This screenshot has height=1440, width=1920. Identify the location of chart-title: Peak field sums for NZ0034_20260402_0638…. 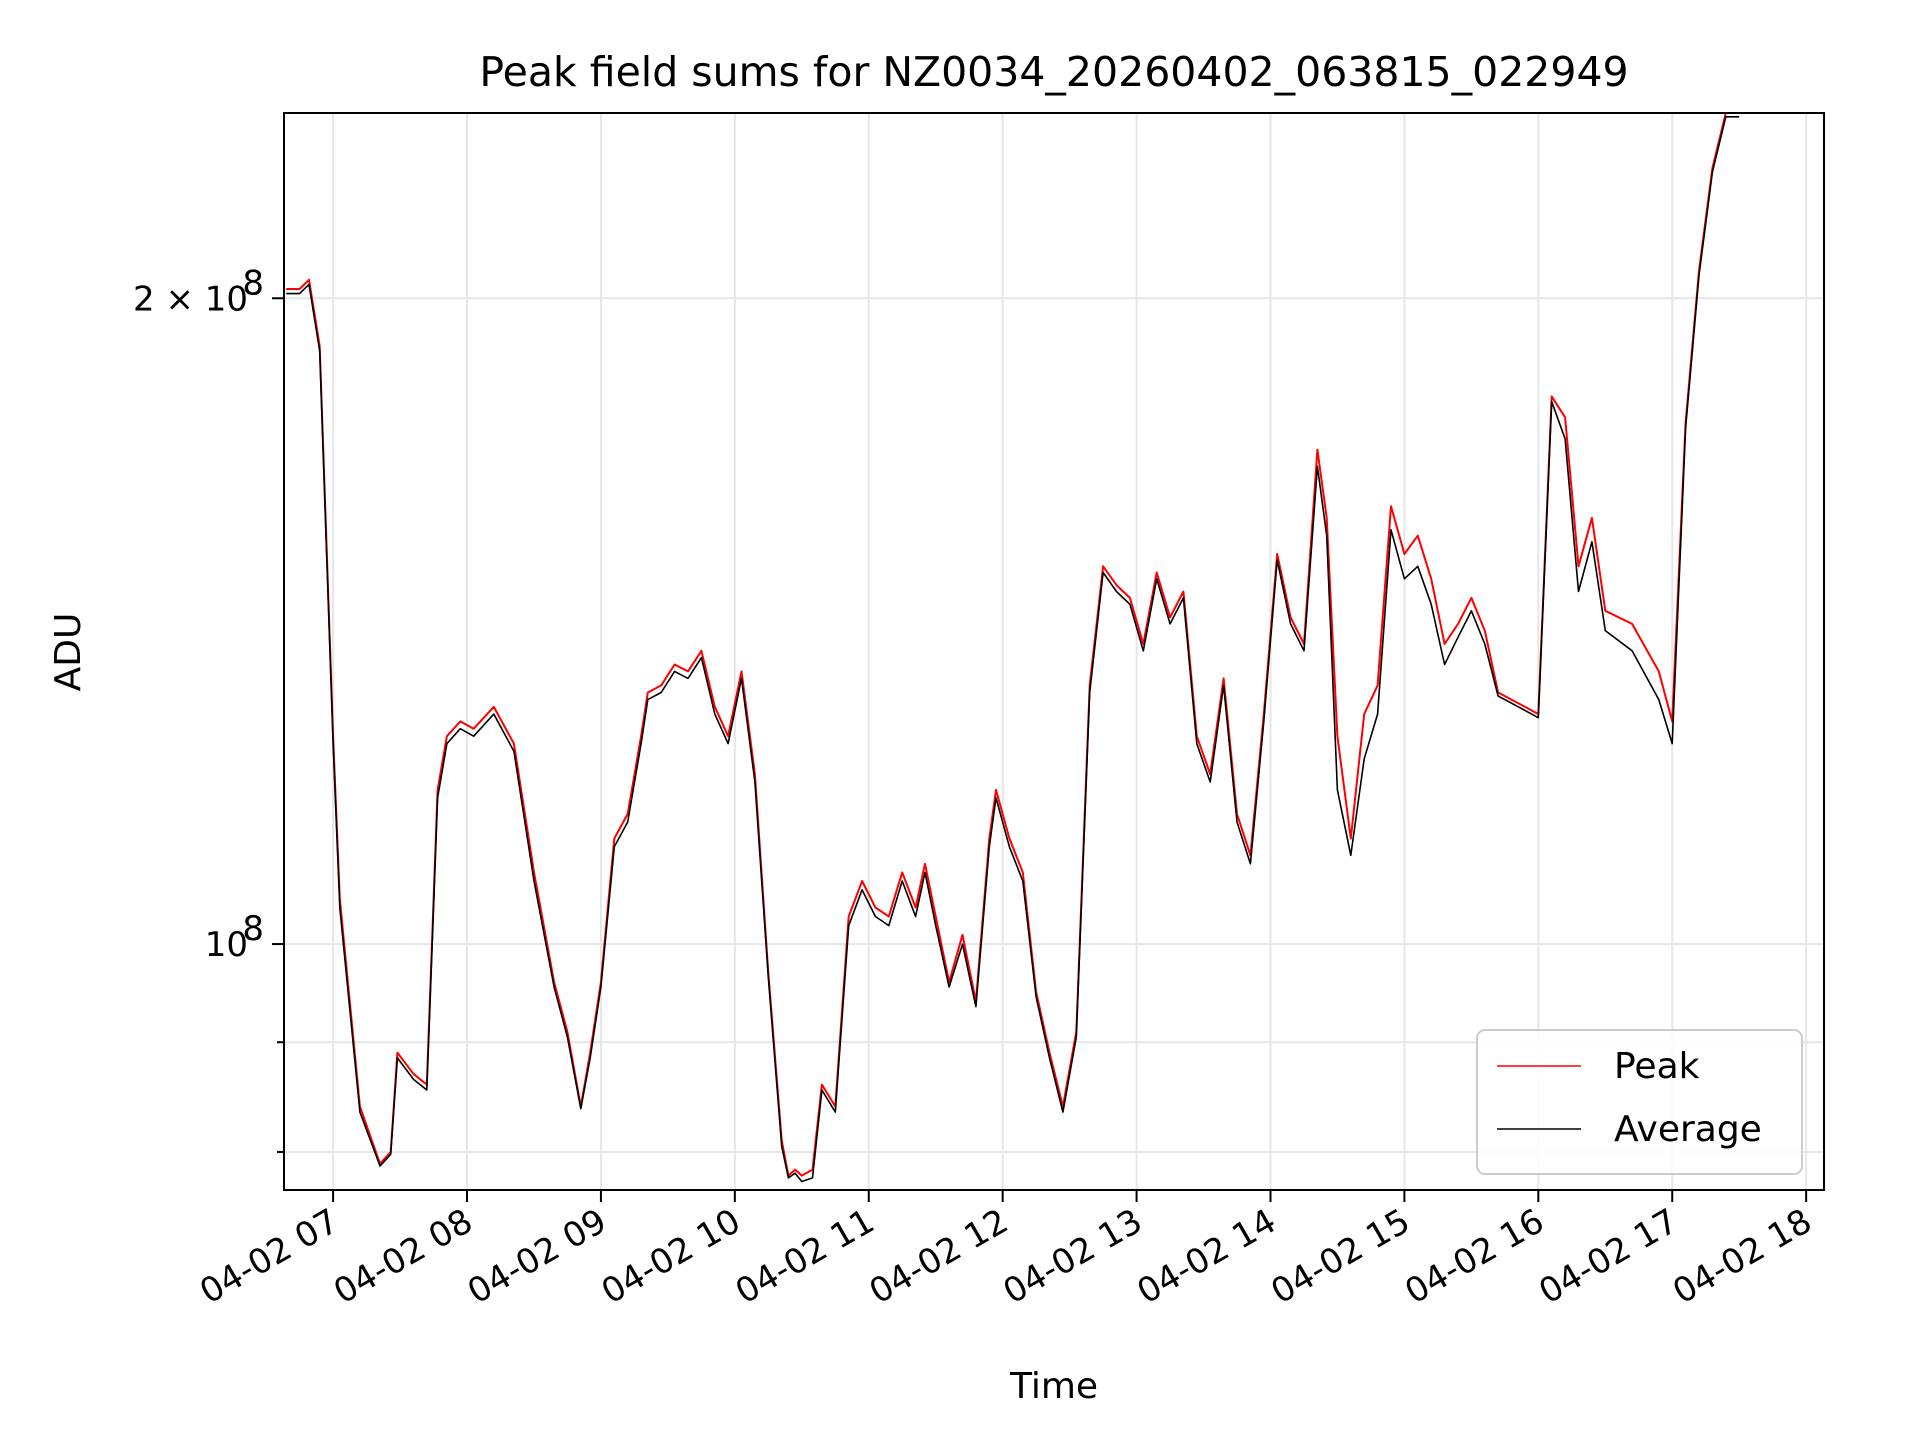
(1053, 72).